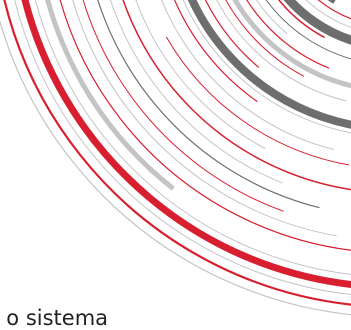  I want to click on caption-text: r o sistema, so click(54, 318).